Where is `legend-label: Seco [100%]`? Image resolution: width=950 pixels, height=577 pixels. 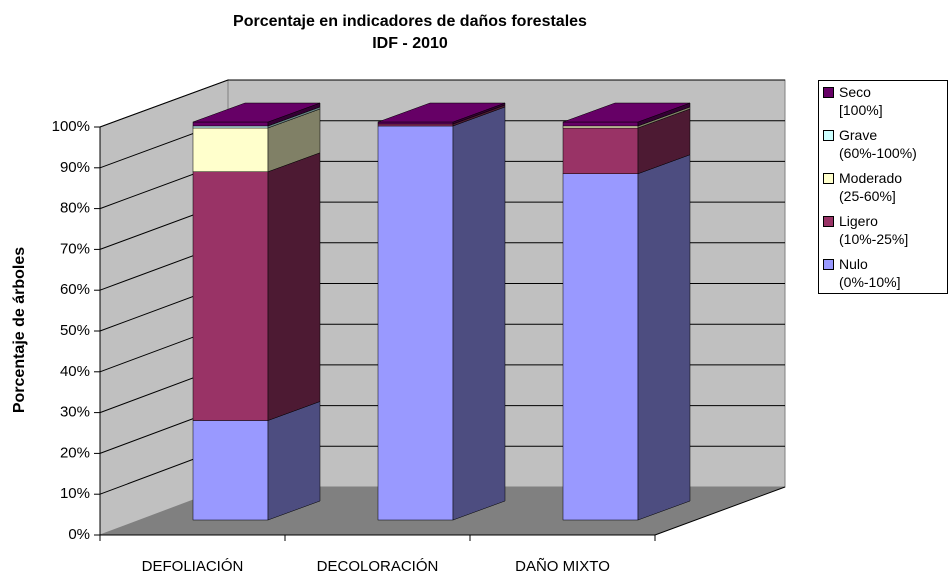 legend-label: Seco [100%] is located at coordinates (861, 101).